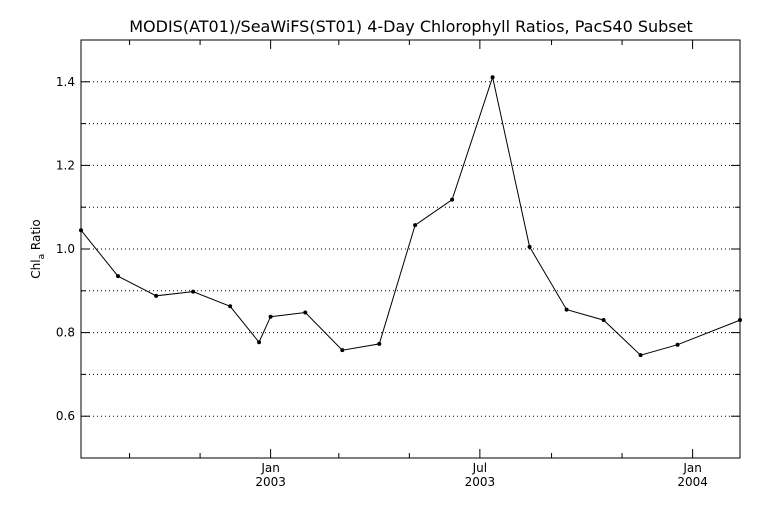  What do you see at coordinates (36, 268) in the screenshot?
I see `y-axis-label-main: Chl` at bounding box center [36, 268].